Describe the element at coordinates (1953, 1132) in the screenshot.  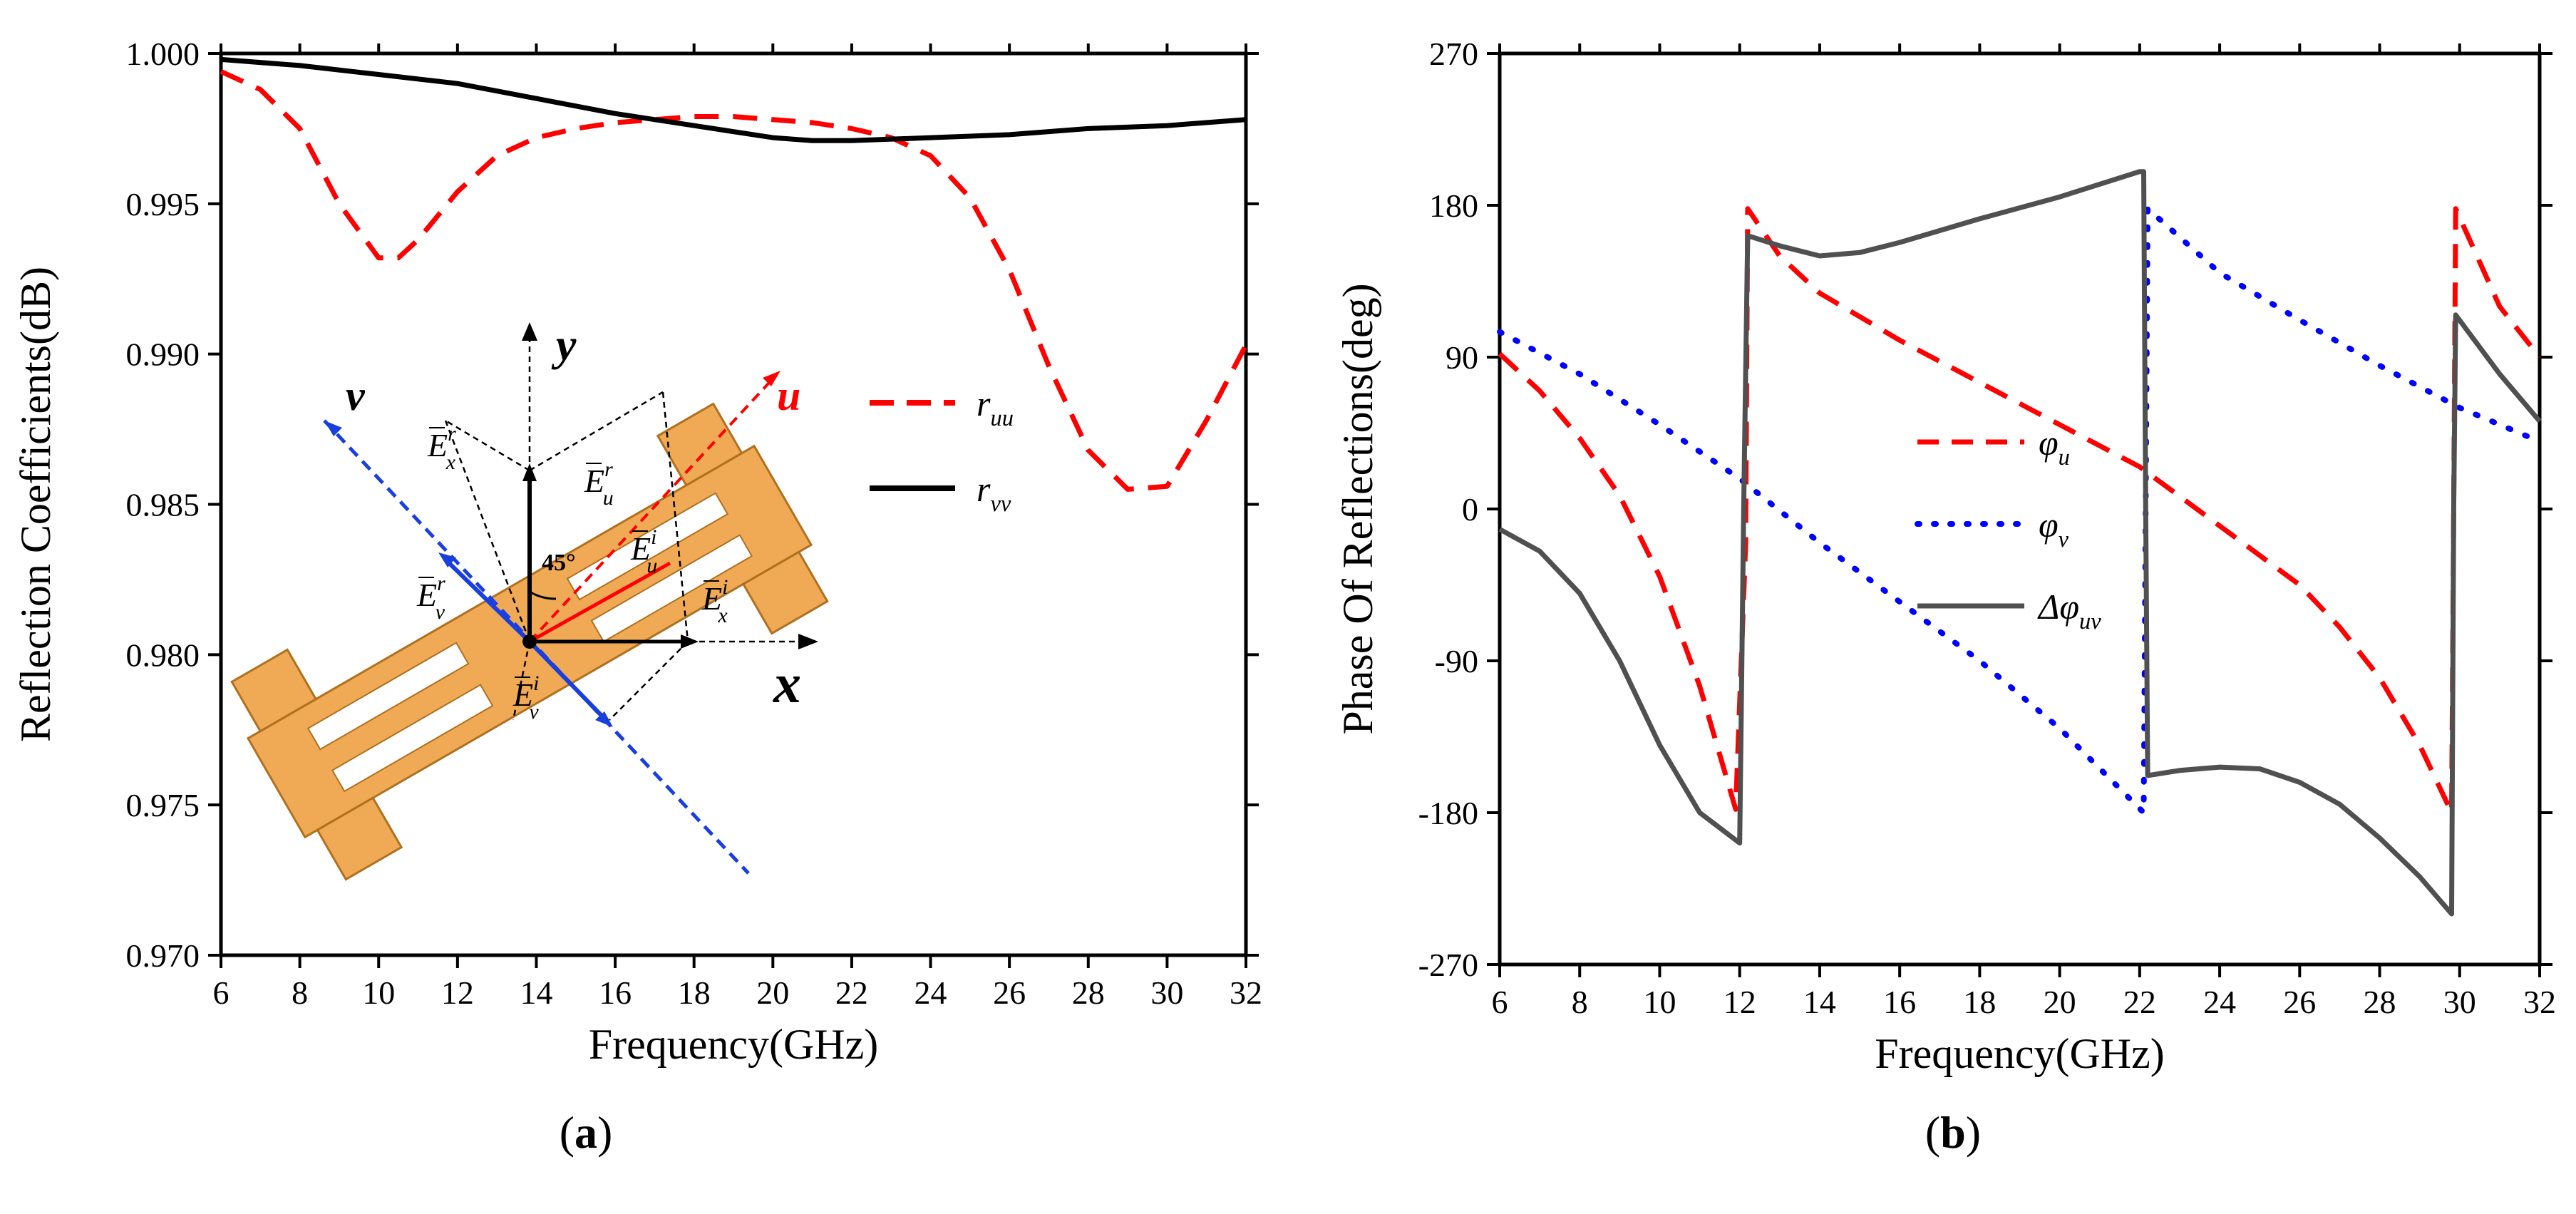
I see `panel-label-b: (b)` at that location.